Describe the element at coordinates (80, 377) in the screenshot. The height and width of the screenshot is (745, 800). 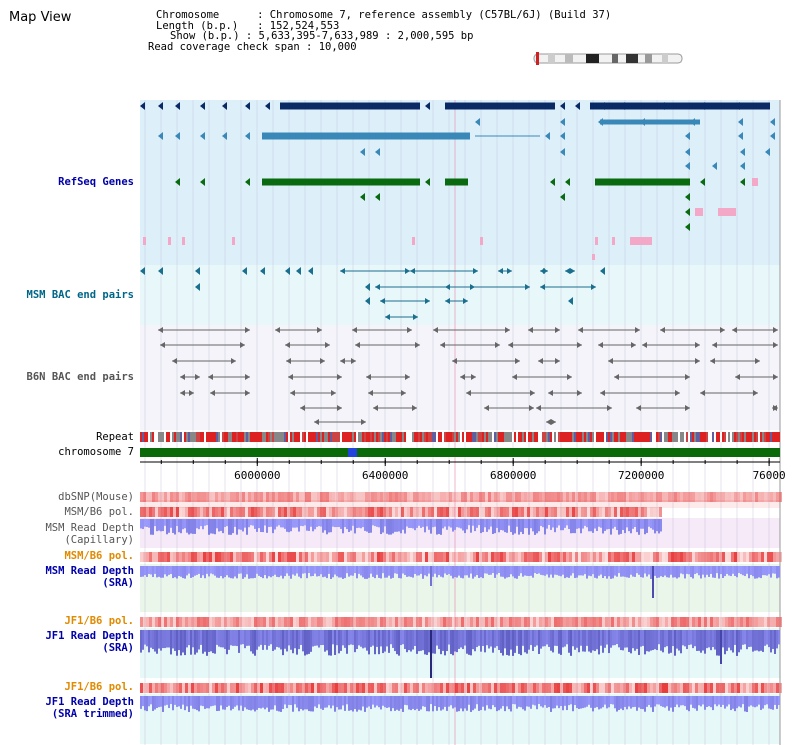
I see `track-label-b6n-bac: B6N BAC end pairs` at that location.